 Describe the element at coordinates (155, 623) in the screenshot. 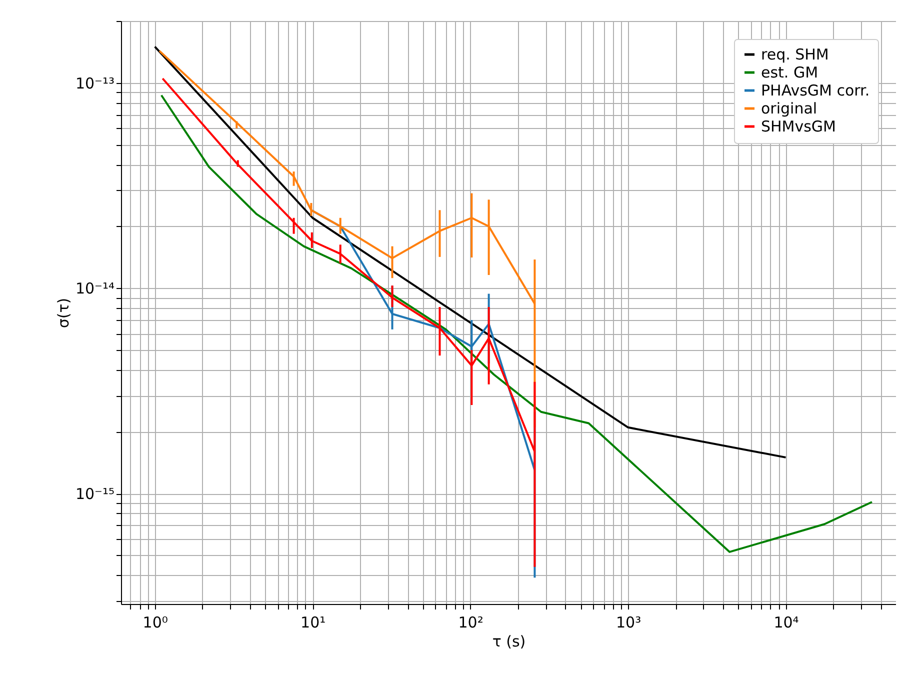

I see `x-tick-label: 10⁰` at that location.